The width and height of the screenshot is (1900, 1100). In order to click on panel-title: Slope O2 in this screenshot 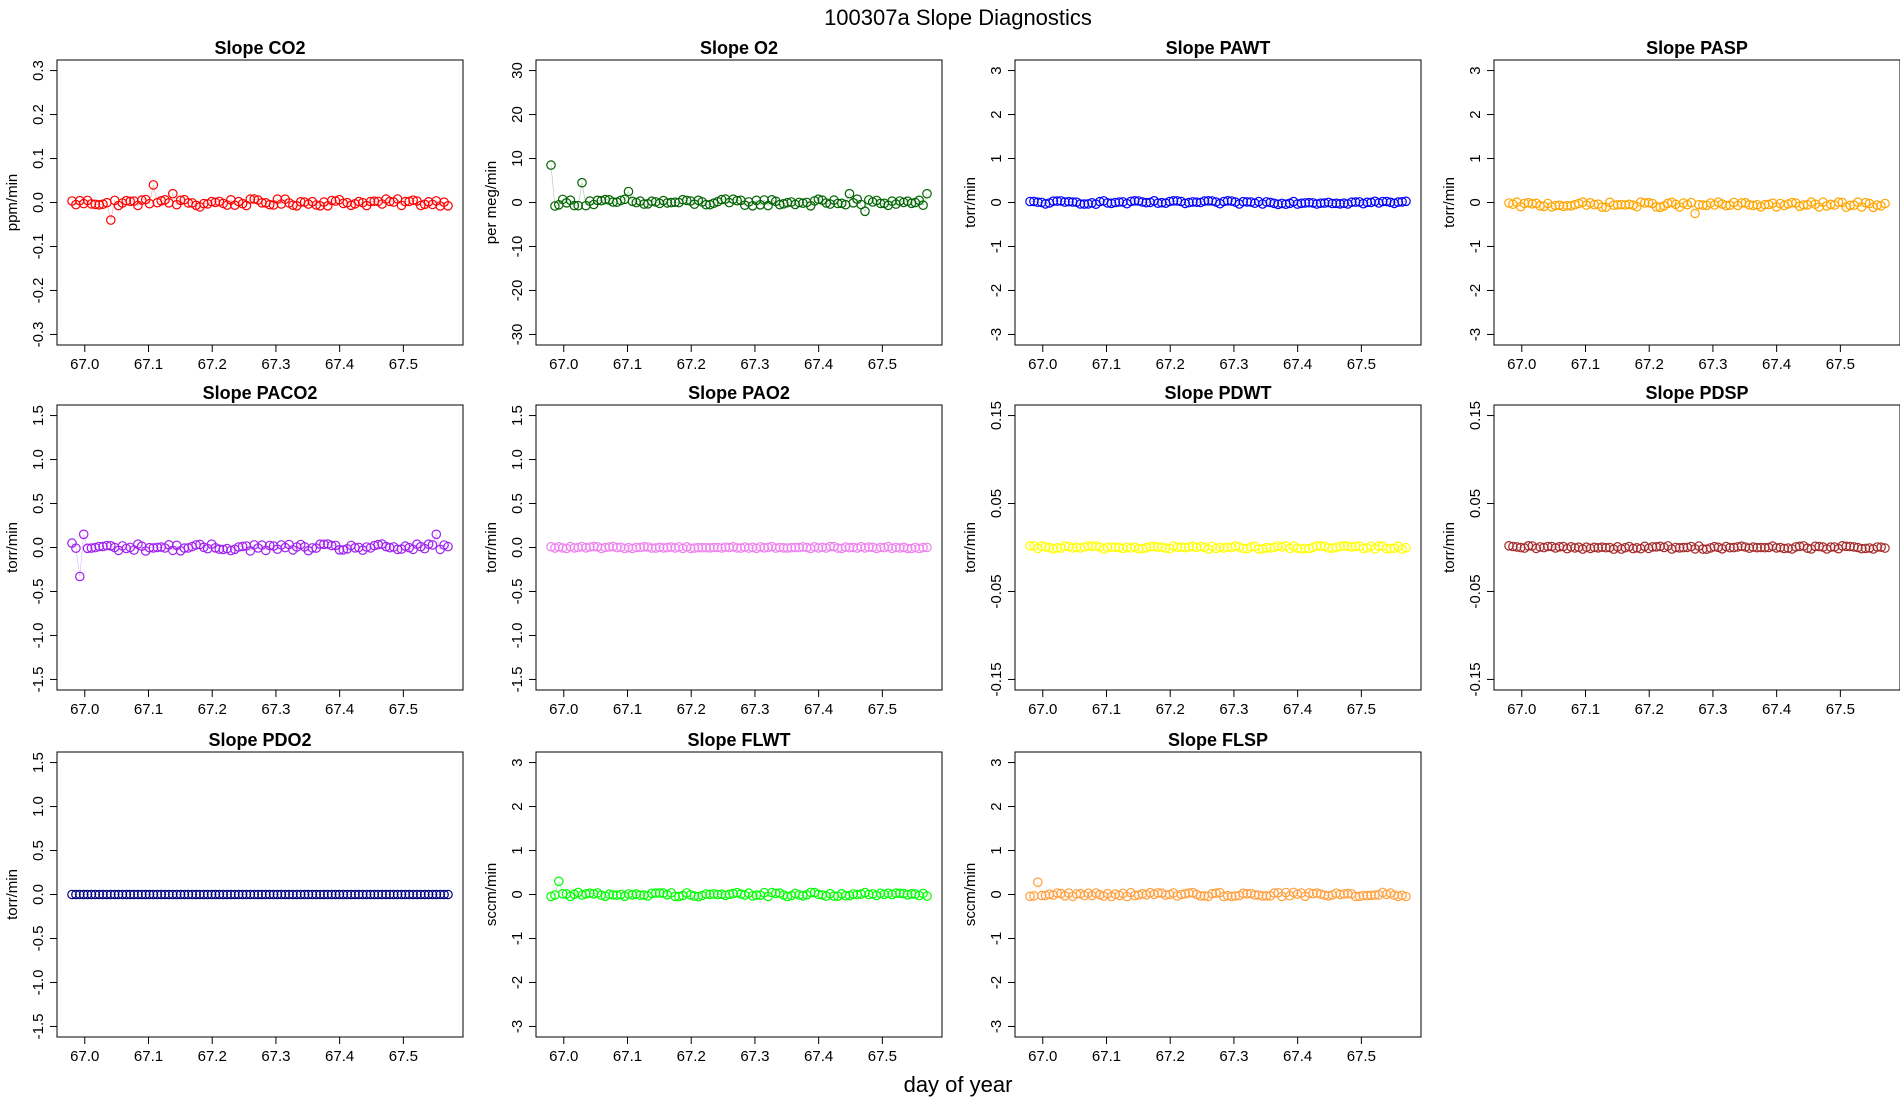, I will do `click(739, 48)`.